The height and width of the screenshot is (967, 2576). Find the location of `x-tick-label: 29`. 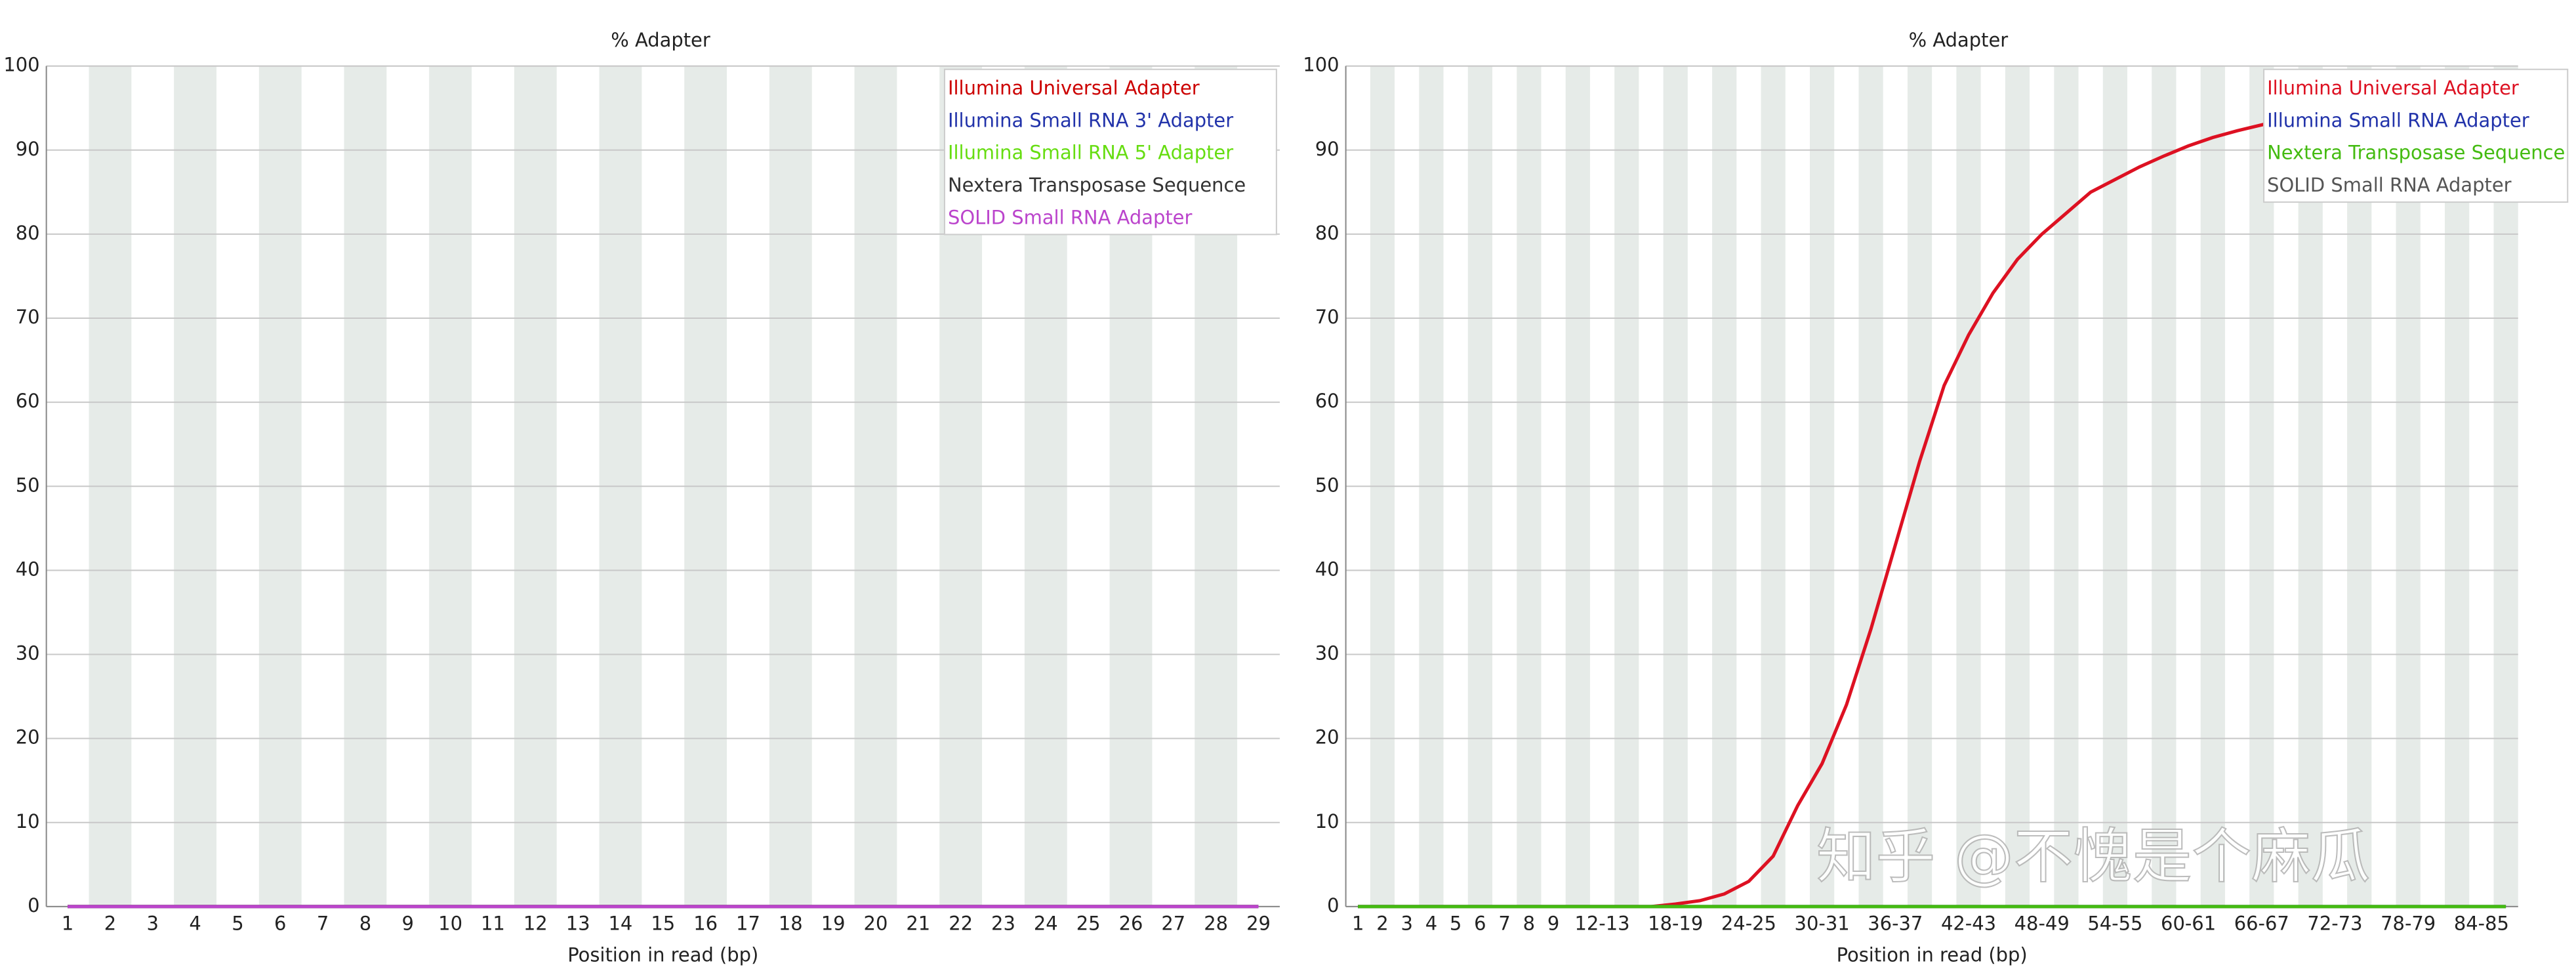

x-tick-label: 29 is located at coordinates (1258, 924).